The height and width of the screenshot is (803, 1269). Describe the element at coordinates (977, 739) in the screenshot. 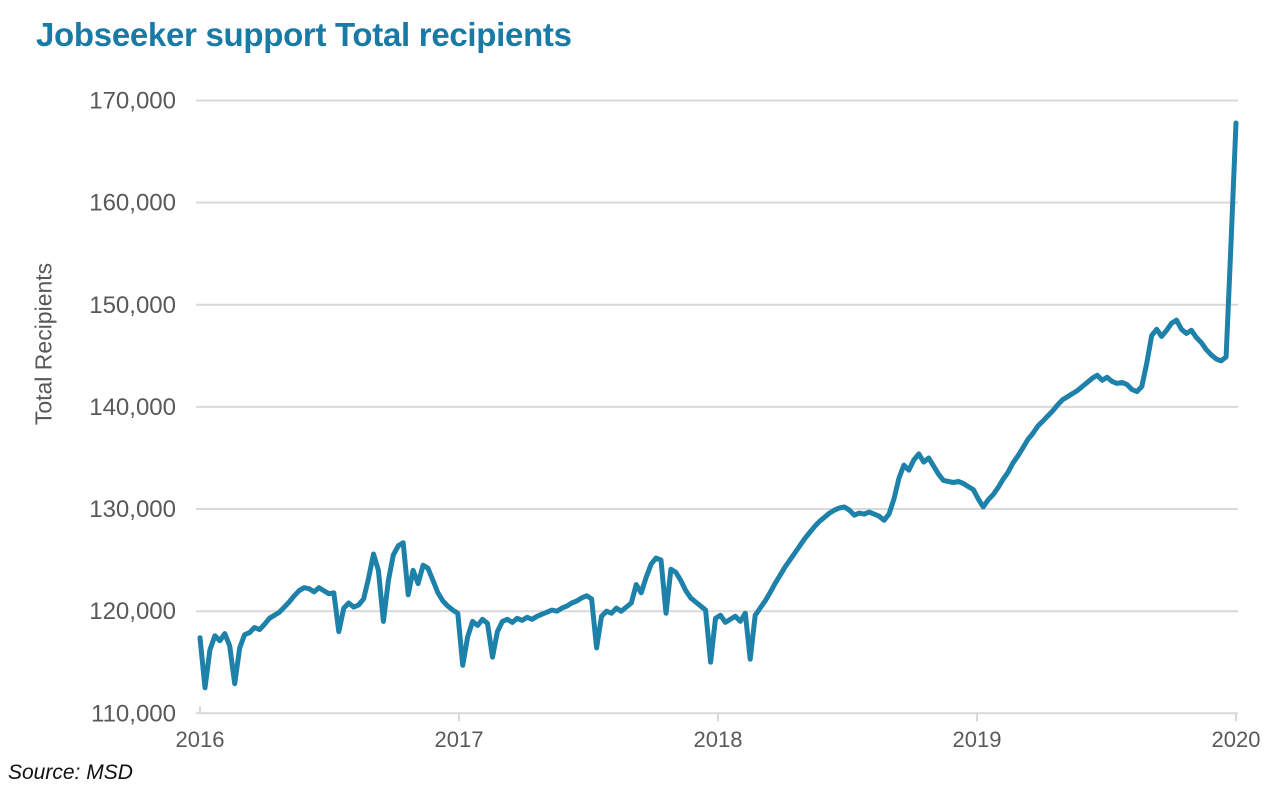

I see `x-tick-label: 2019` at that location.